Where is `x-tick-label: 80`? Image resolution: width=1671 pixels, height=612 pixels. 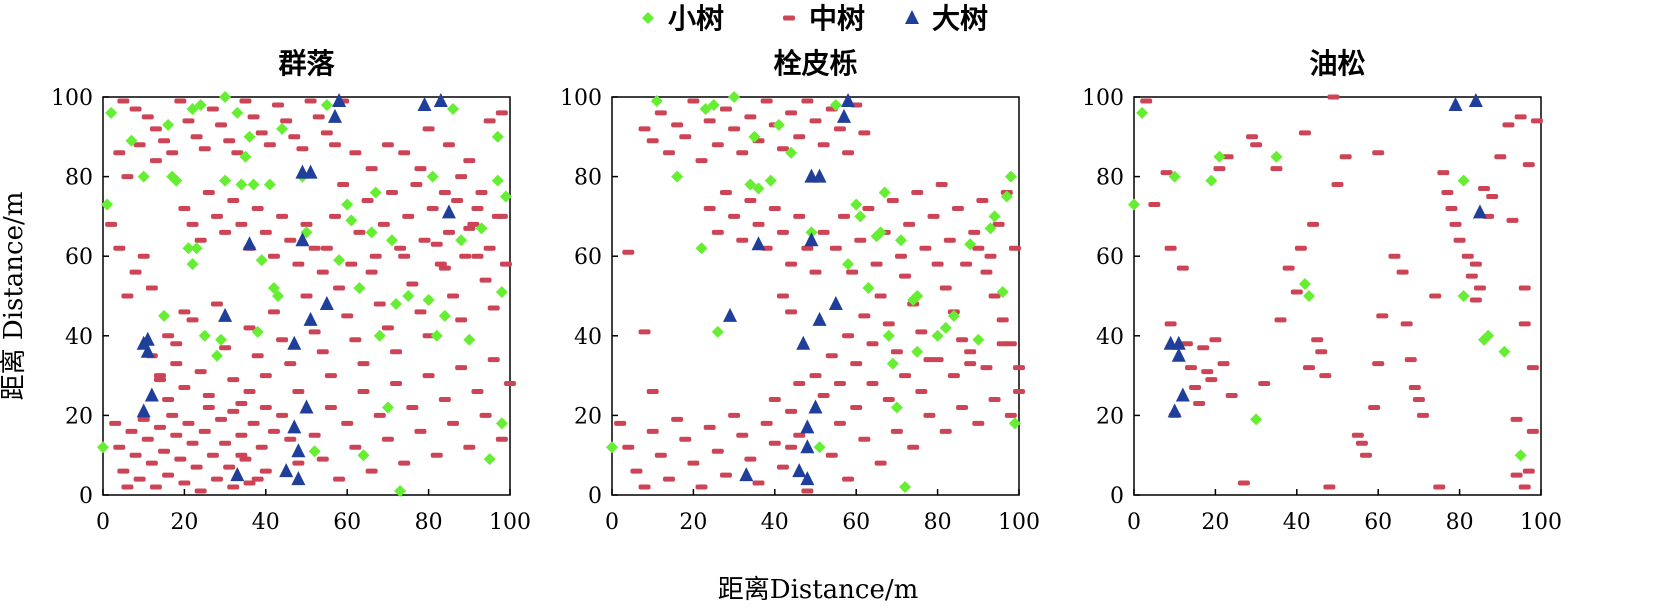 x-tick-label: 80 is located at coordinates (429, 522).